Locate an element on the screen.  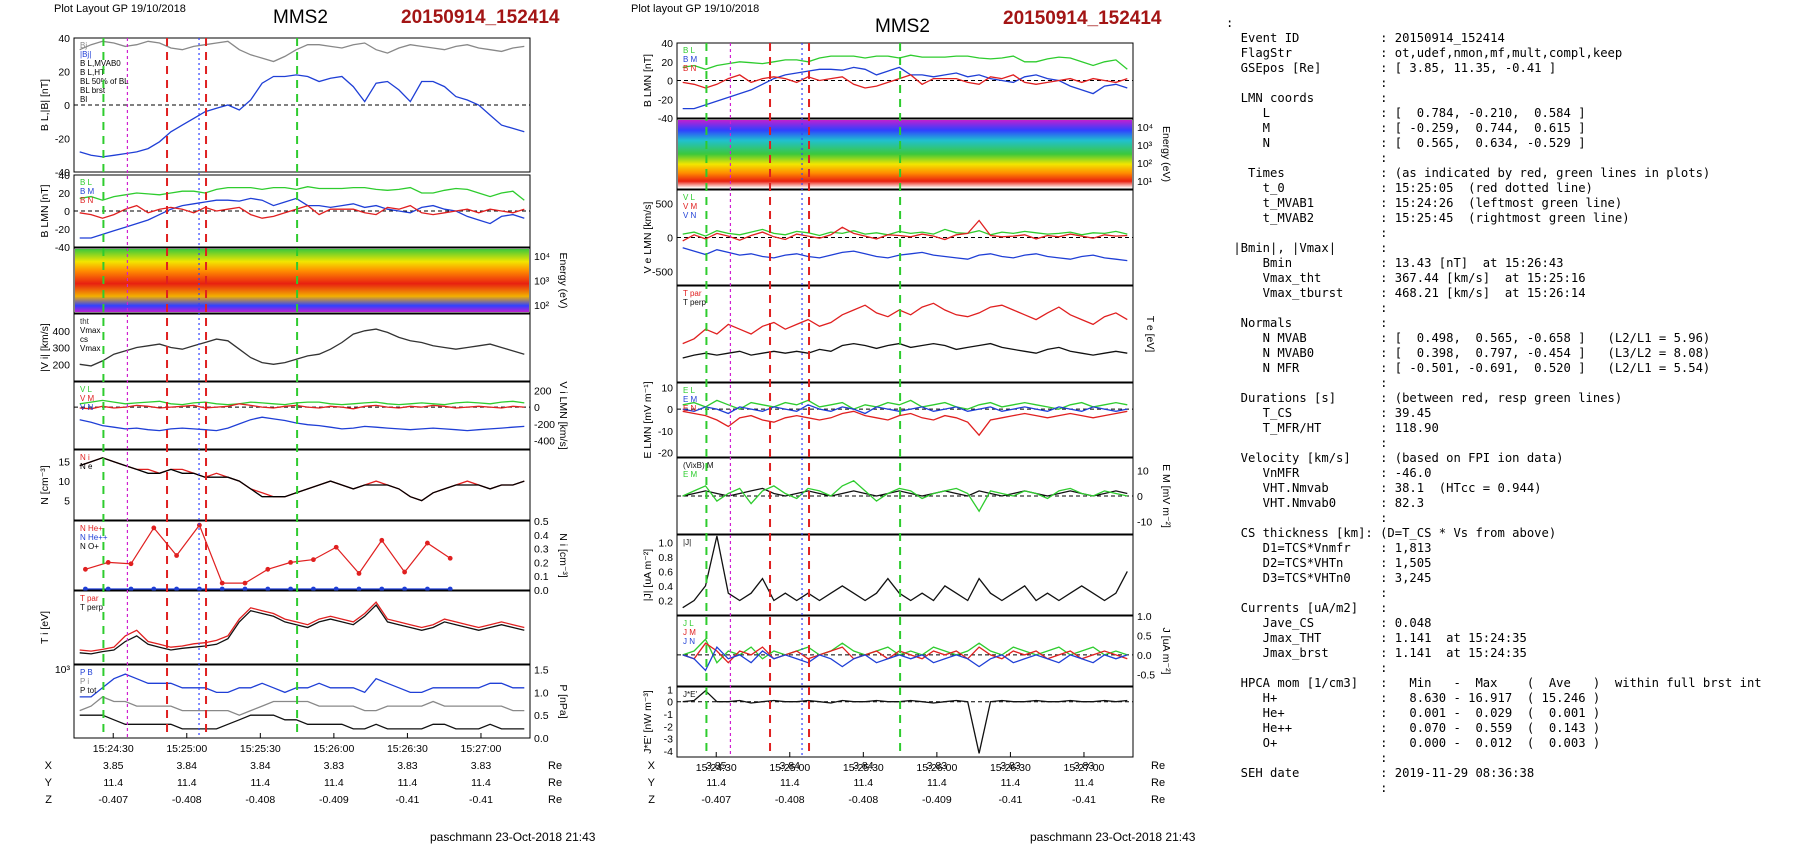
left-xtick-label: 15:26:00 is located at coordinates (333, 749).